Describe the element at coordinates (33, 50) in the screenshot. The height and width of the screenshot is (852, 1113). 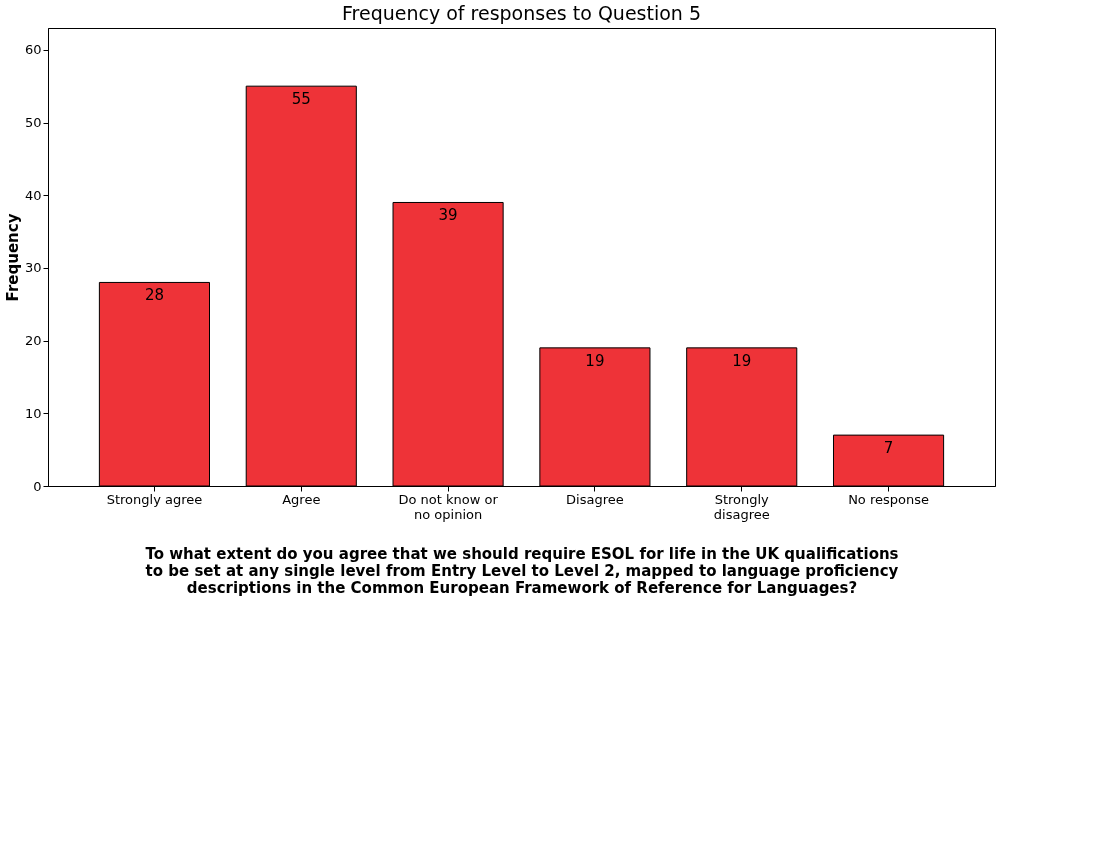
I see `y-tick-label: 60` at that location.